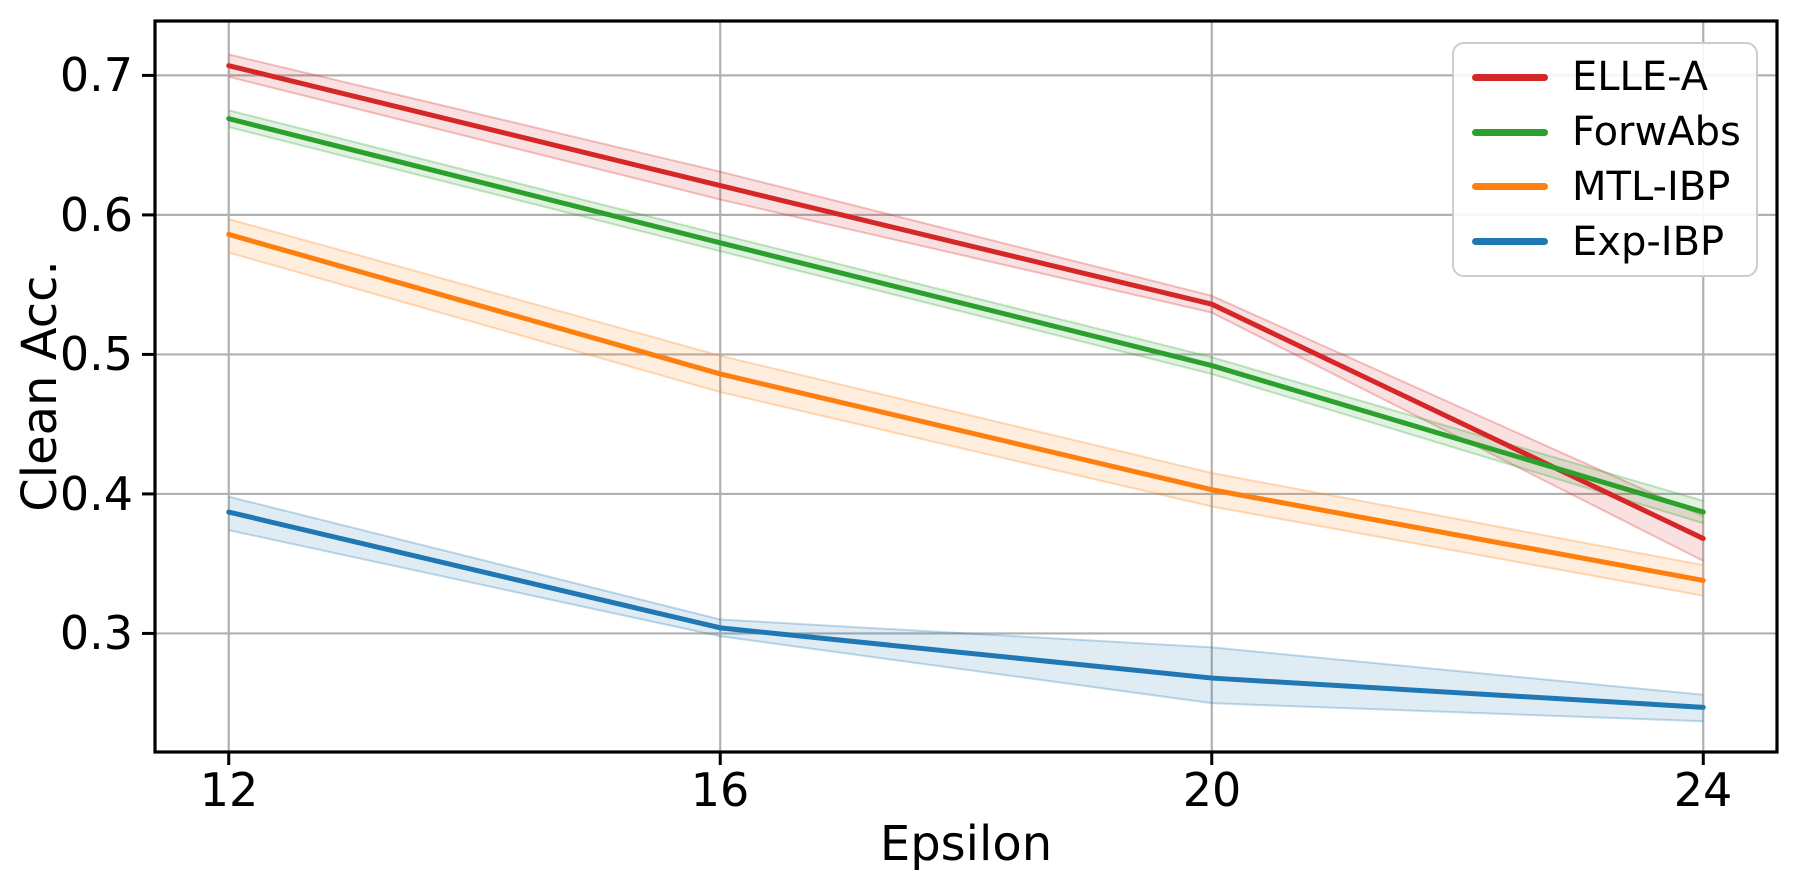  What do you see at coordinates (1640, 77) in the screenshot?
I see `legend-label-elle-a: ELLE-A` at bounding box center [1640, 77].